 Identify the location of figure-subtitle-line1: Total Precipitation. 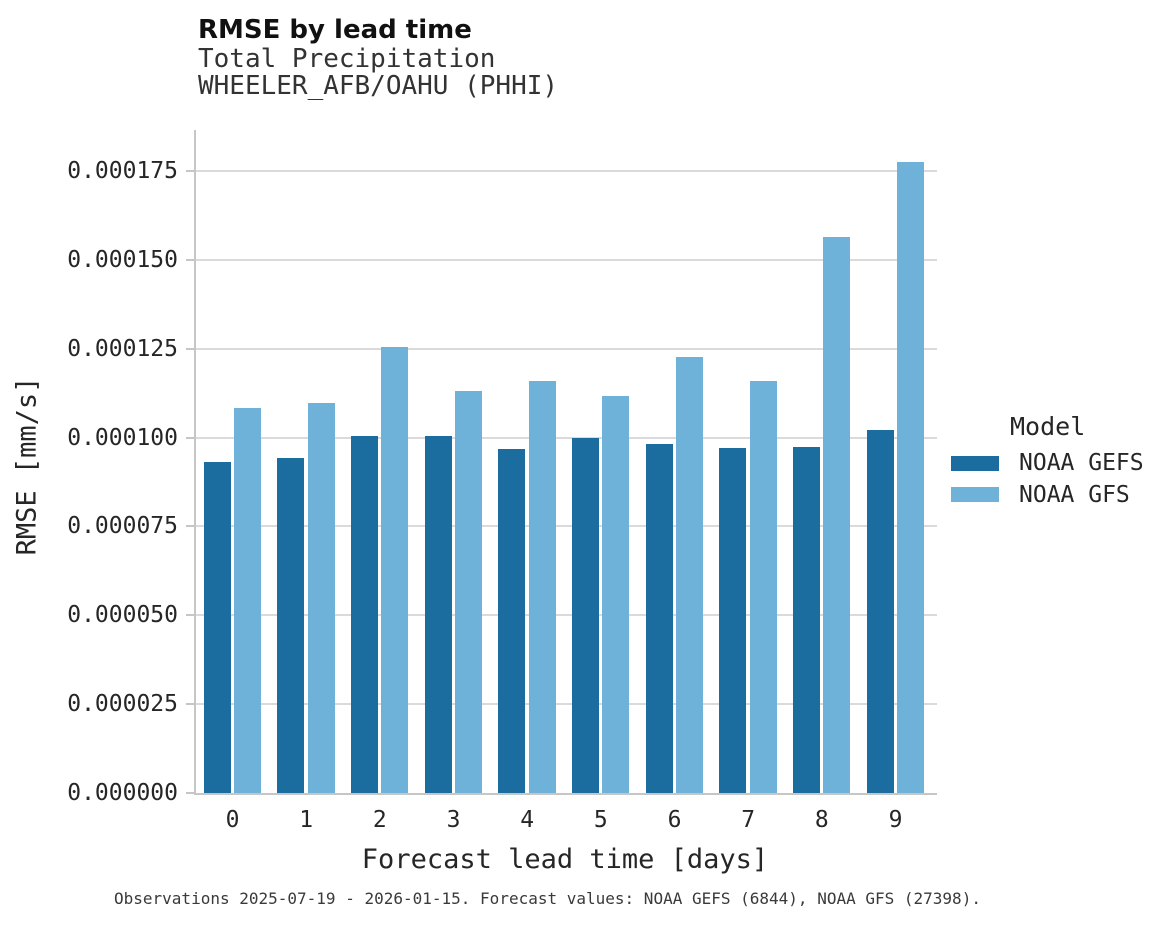
(347, 59).